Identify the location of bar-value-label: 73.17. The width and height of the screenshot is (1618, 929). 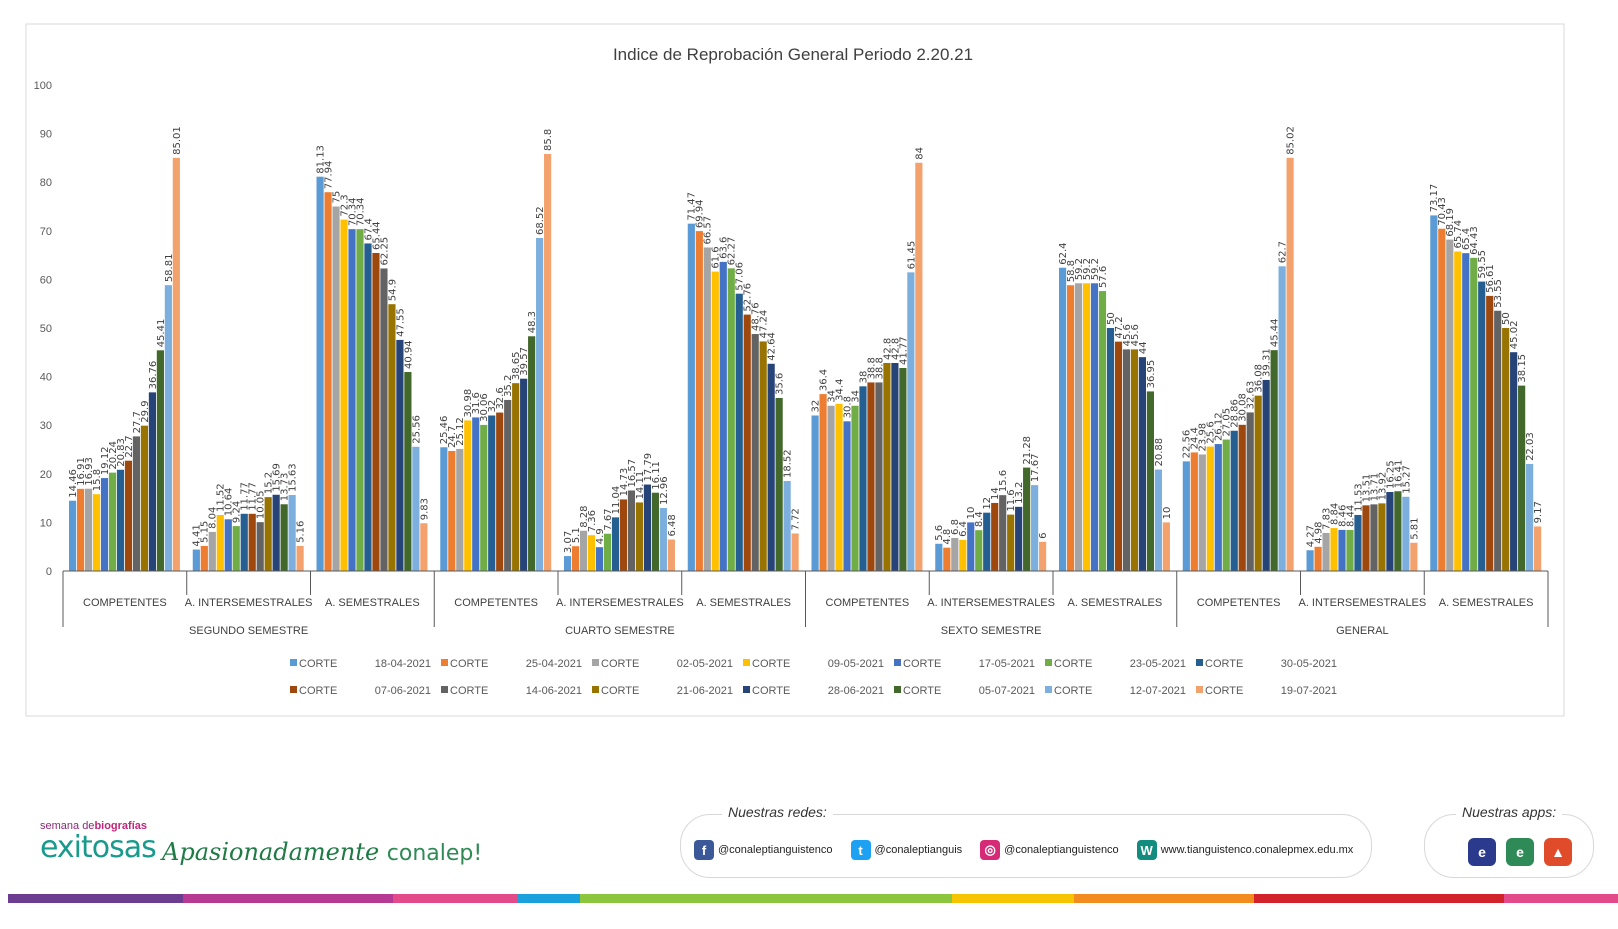
(1434, 198).